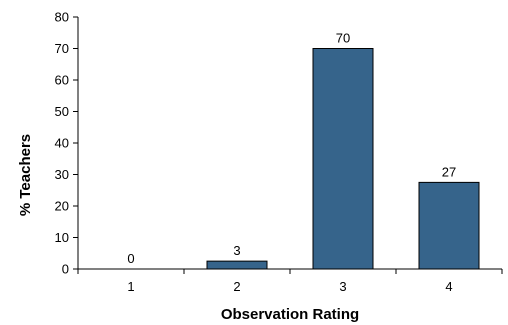 This screenshot has width=508, height=325. Describe the element at coordinates (62, 174) in the screenshot. I see `y-tick-label: 30` at that location.